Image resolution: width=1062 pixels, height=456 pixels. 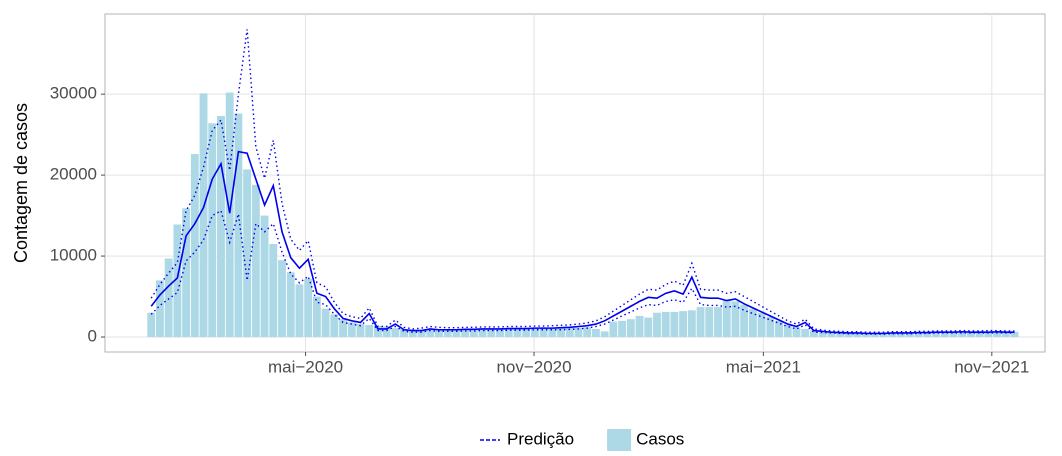 What do you see at coordinates (540, 438) in the screenshot?
I see `legend-label: Predição` at bounding box center [540, 438].